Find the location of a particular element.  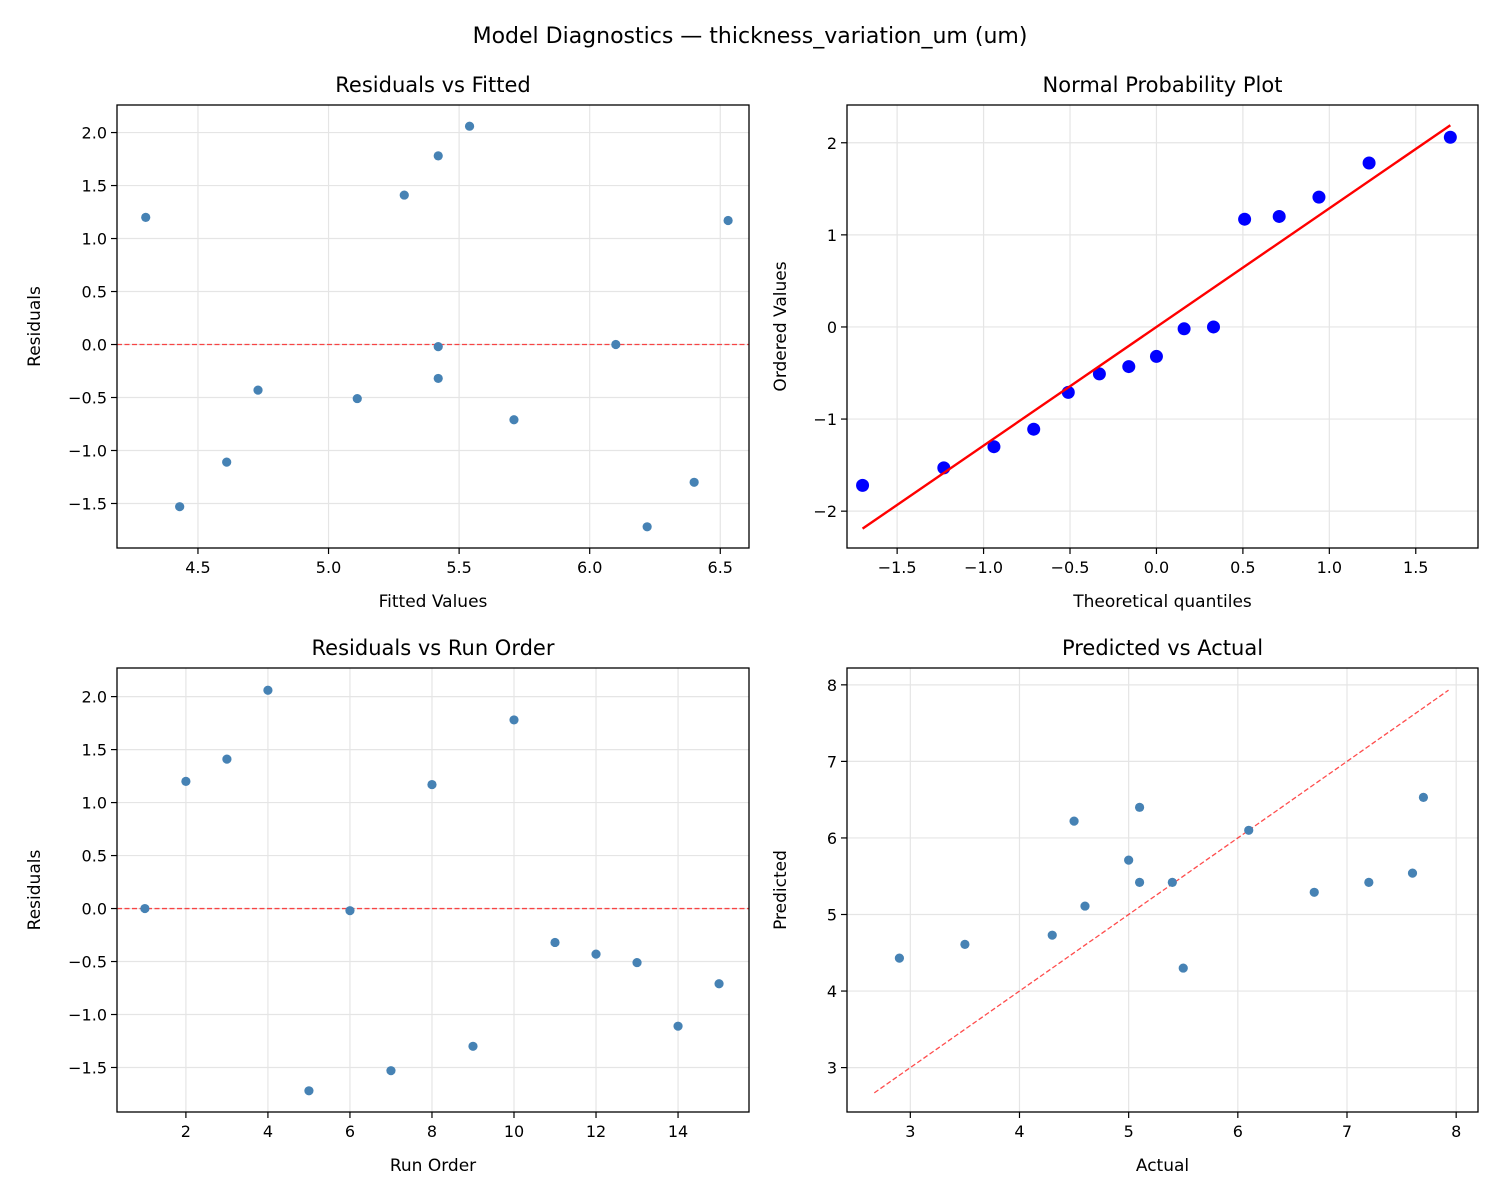

x-tick-label: 1.0 is located at coordinates (1329, 567).